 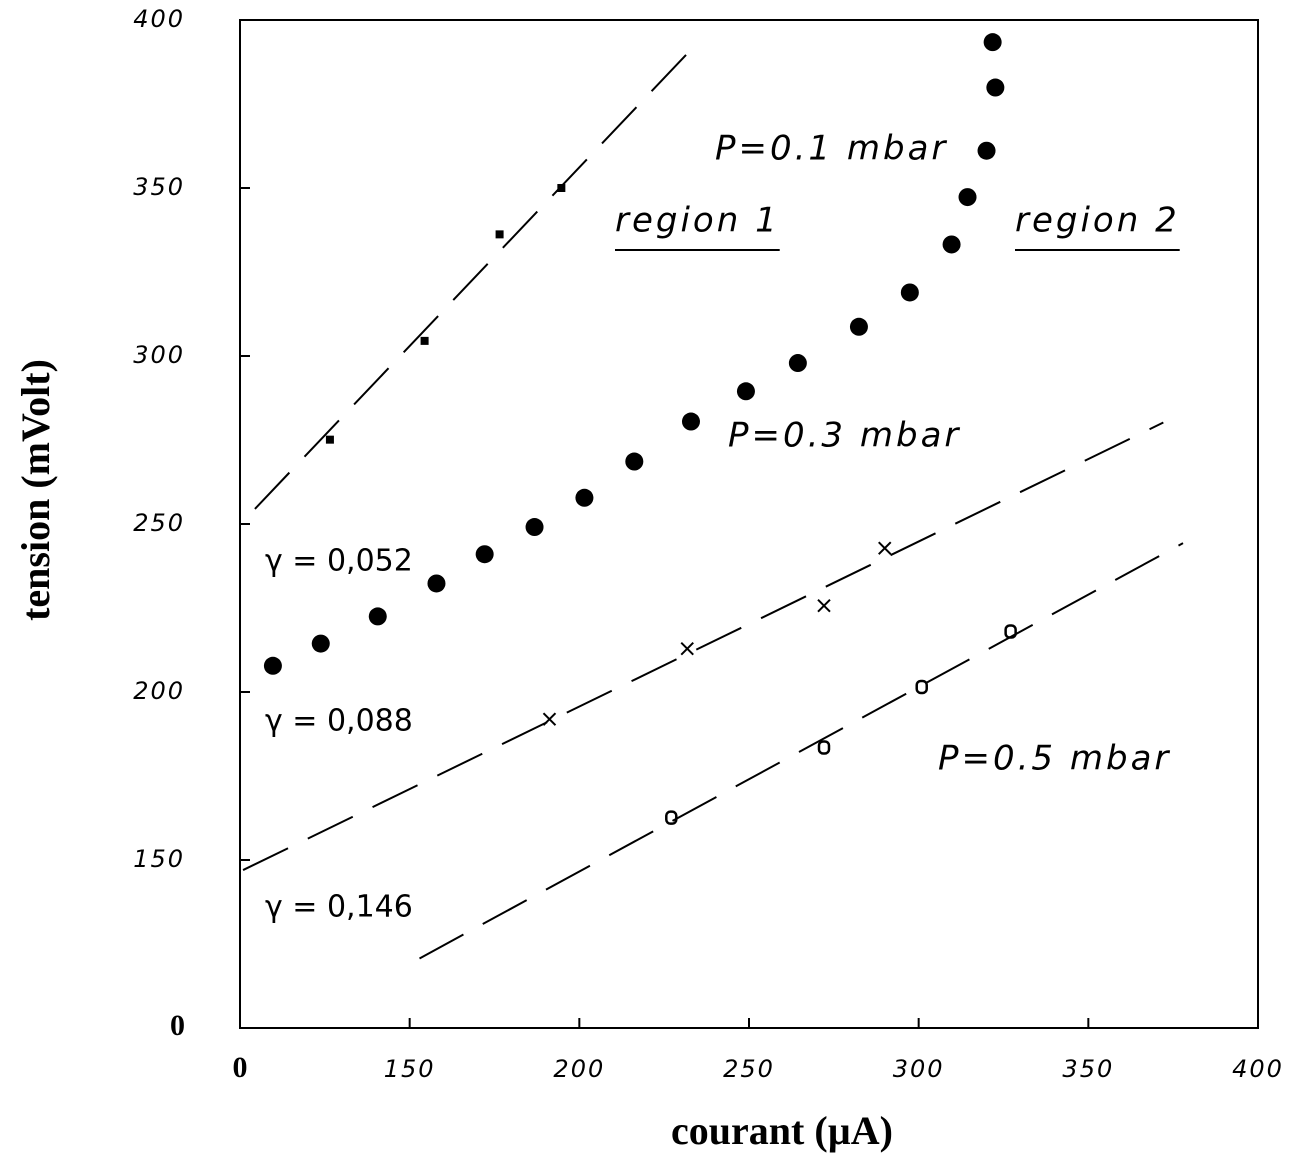 What do you see at coordinates (1054, 759) in the screenshot?
I see `annotation: P=0.5 mbar` at bounding box center [1054, 759].